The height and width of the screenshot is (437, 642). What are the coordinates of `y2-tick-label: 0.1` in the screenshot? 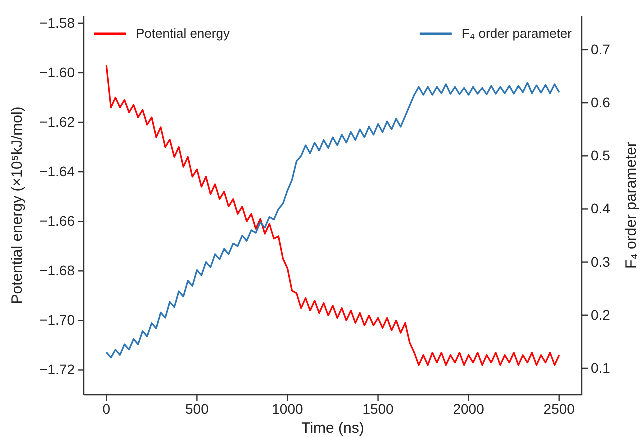 It's located at (601, 368).